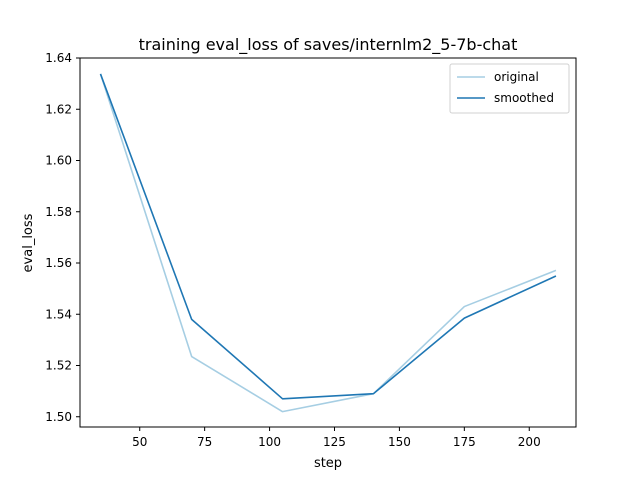  Describe the element at coordinates (269, 442) in the screenshot. I see `x-tick-label: 100` at that location.